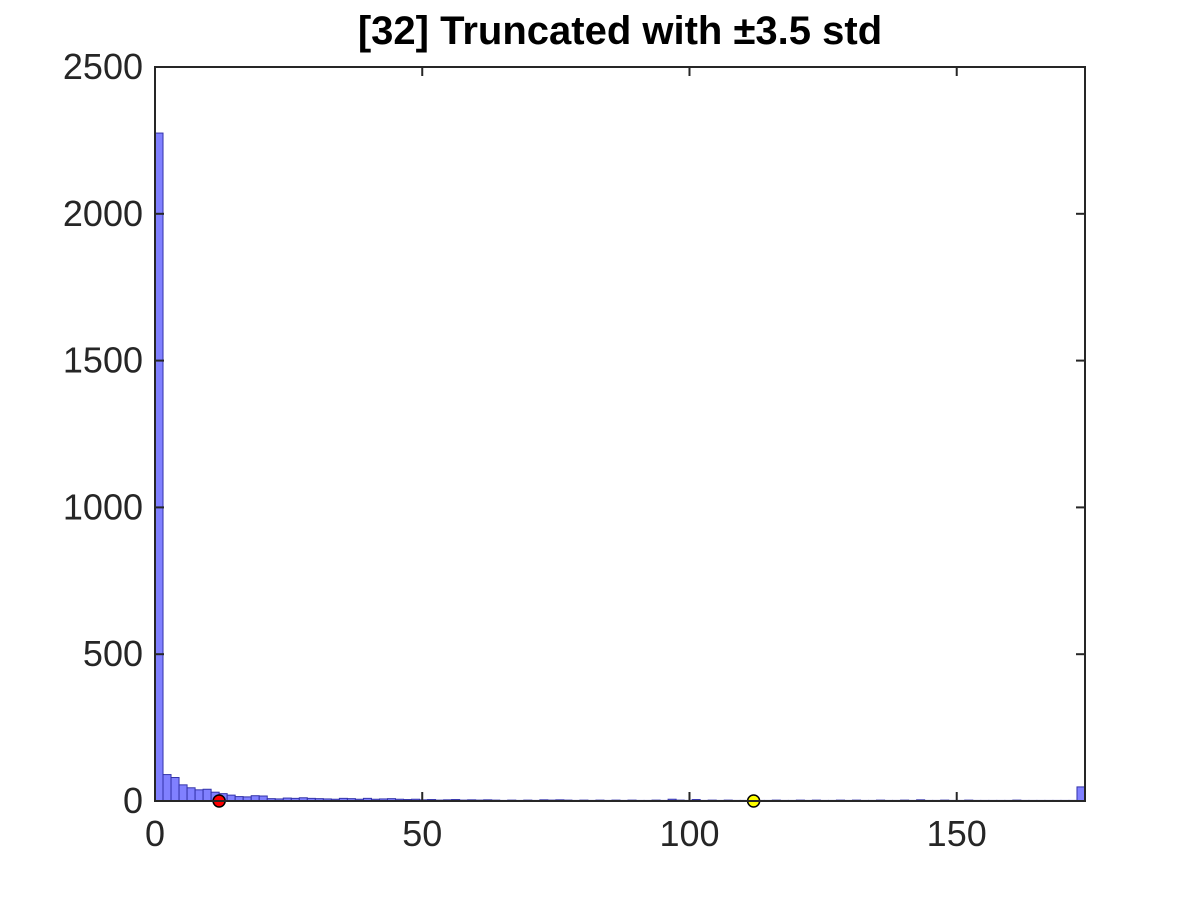  Describe the element at coordinates (103, 506) in the screenshot. I see `y-tick-label-2: 1000` at that location.